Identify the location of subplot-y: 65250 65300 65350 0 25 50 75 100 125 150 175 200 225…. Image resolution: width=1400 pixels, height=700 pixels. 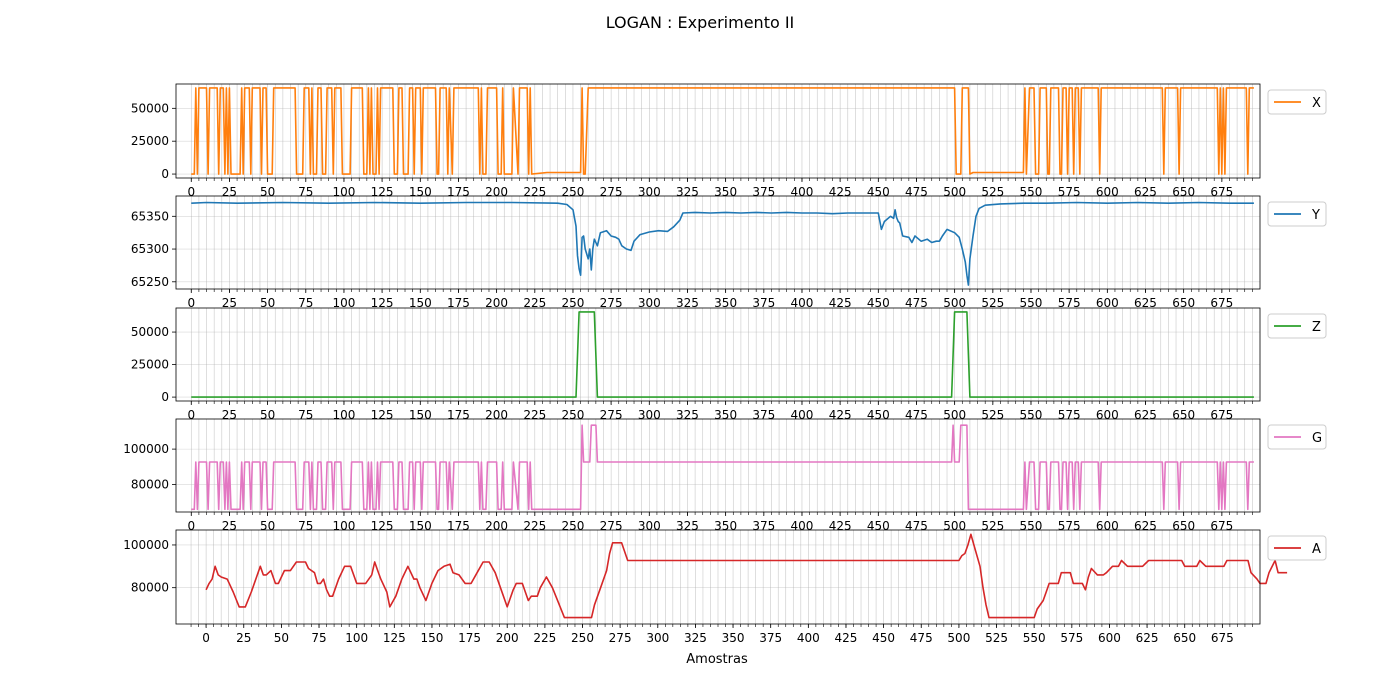
(729, 252).